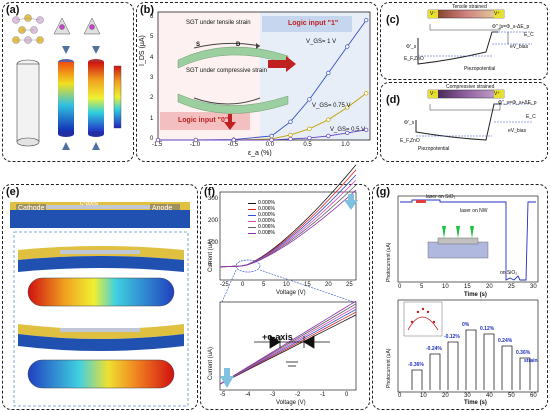 The image size is (550, 412). What do you see at coordinates (345, 145) in the screenshot?
I see `panel-b-xtick: 1.0` at bounding box center [345, 145].